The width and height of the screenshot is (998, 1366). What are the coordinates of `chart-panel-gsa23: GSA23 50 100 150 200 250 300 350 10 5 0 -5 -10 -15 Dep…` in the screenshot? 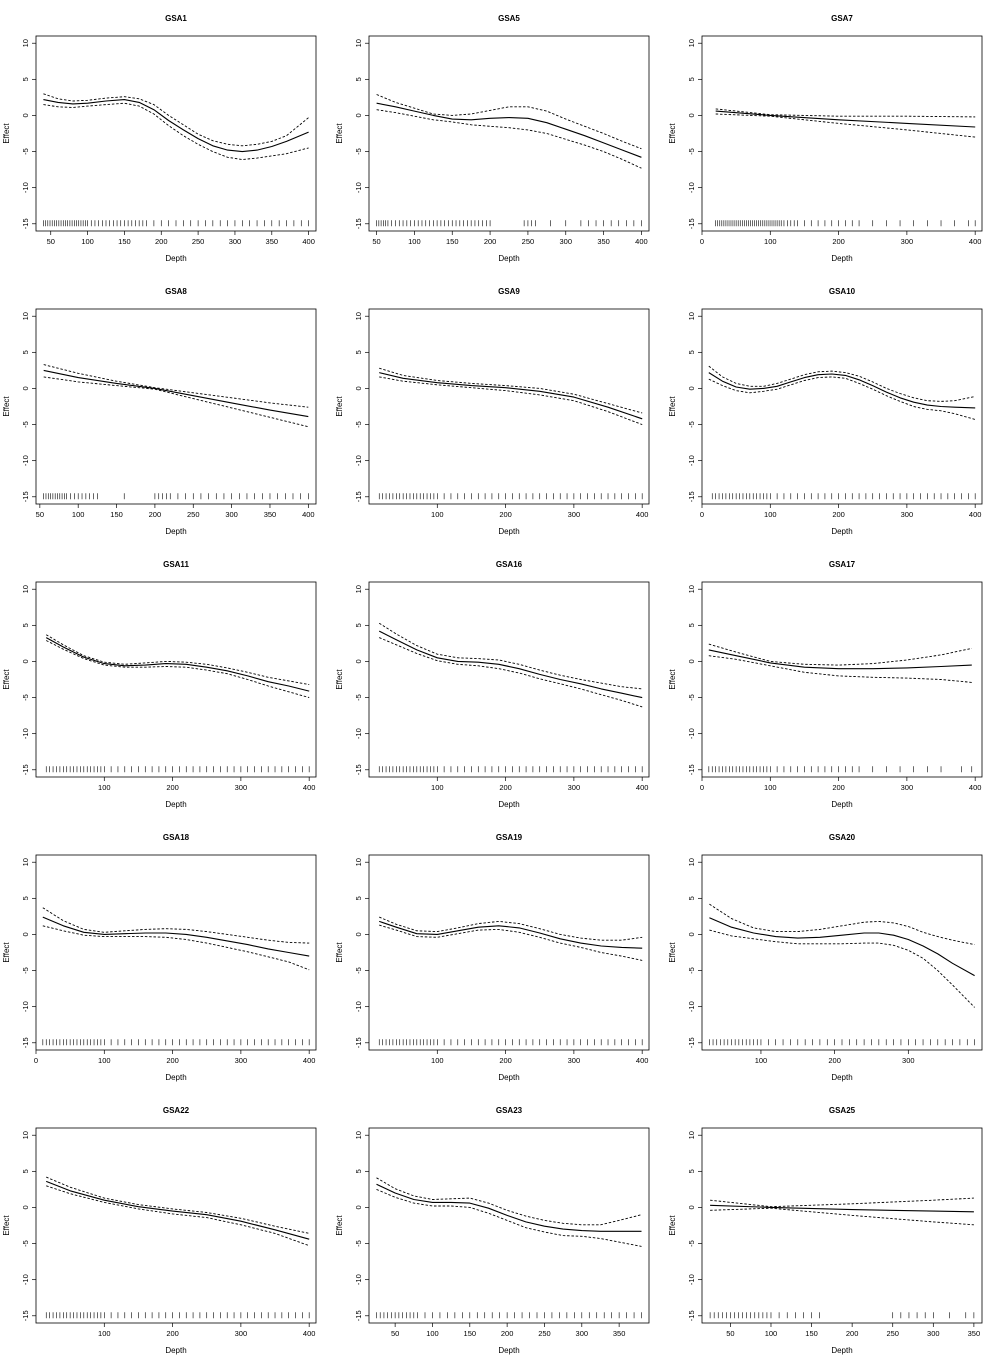 It's located at (499, 1228).